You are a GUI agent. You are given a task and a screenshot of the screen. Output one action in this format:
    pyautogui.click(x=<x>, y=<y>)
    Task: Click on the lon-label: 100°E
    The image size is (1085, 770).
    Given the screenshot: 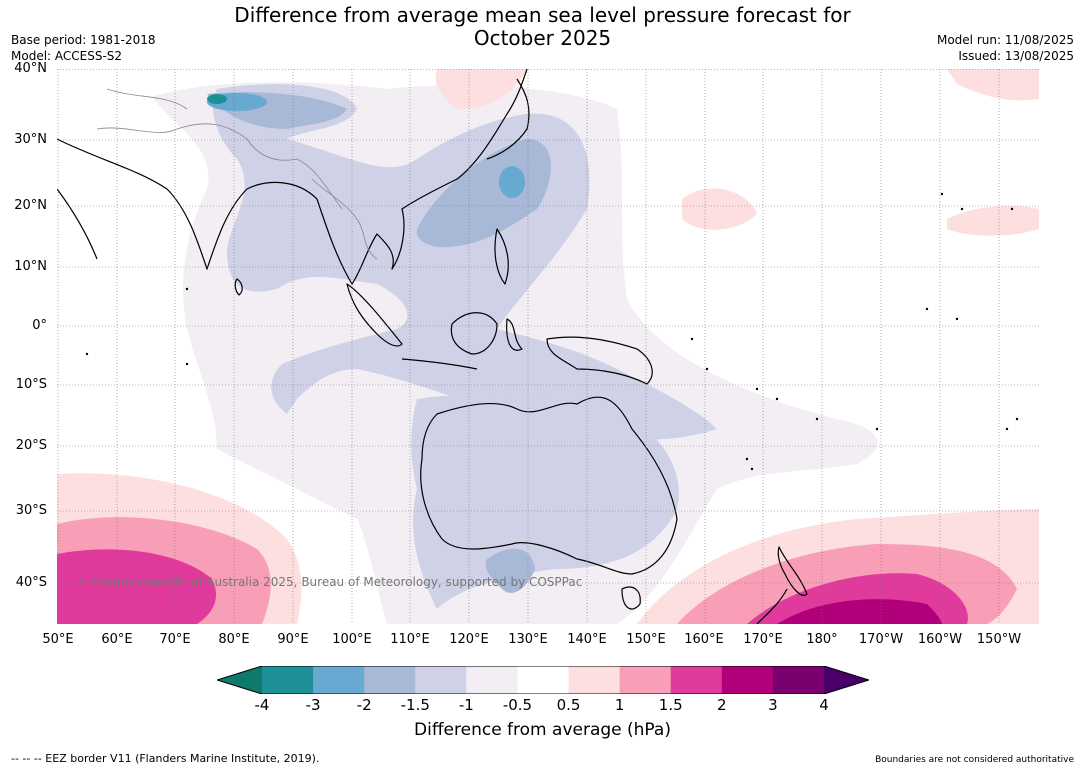 What is the action you would take?
    pyautogui.click(x=352, y=639)
    